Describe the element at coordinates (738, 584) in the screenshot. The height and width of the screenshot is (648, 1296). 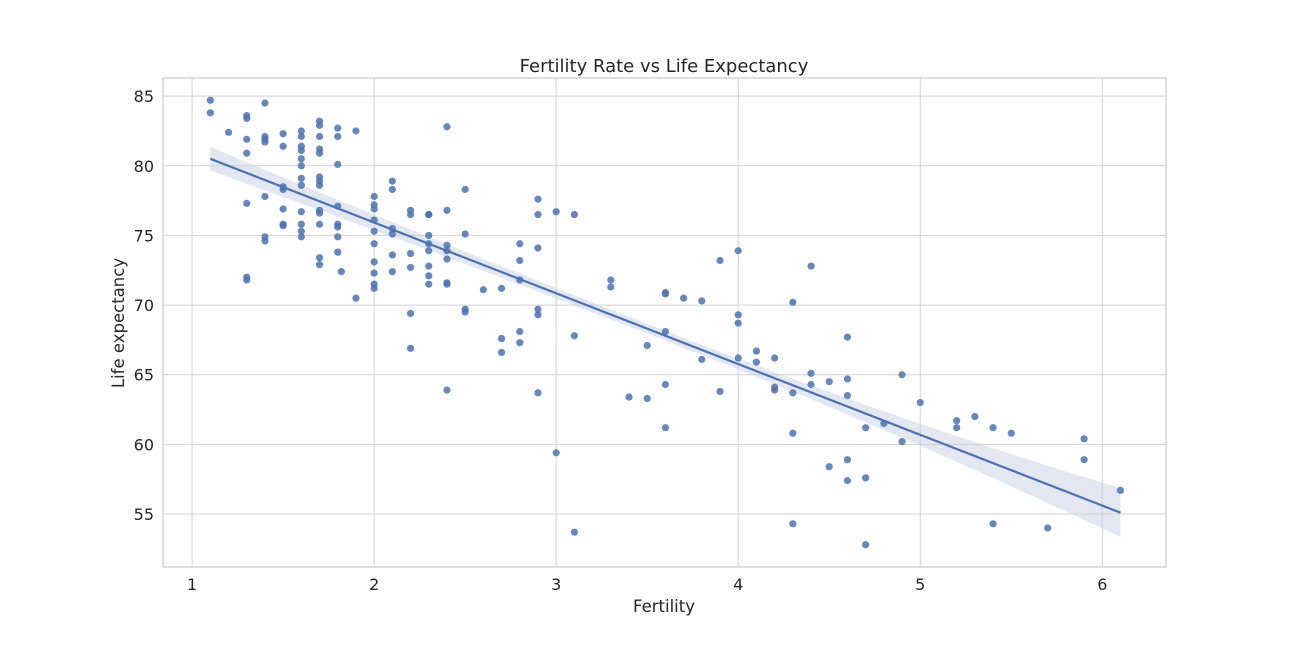
I see `x-tick-label: 4` at that location.